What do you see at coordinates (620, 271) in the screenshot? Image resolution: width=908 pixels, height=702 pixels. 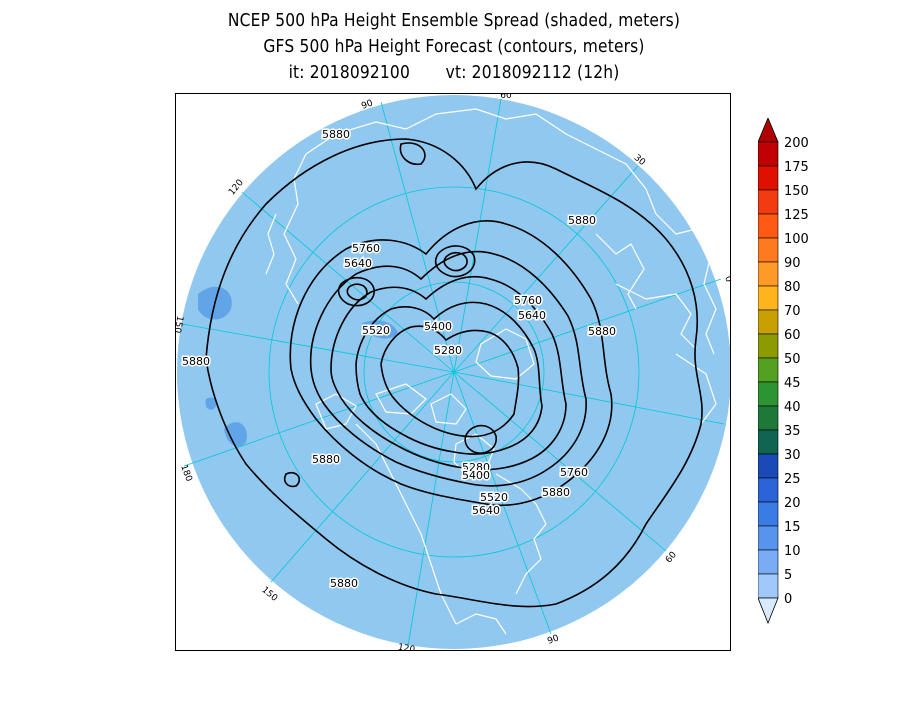 I see `coast-scandinavia` at bounding box center [620, 271].